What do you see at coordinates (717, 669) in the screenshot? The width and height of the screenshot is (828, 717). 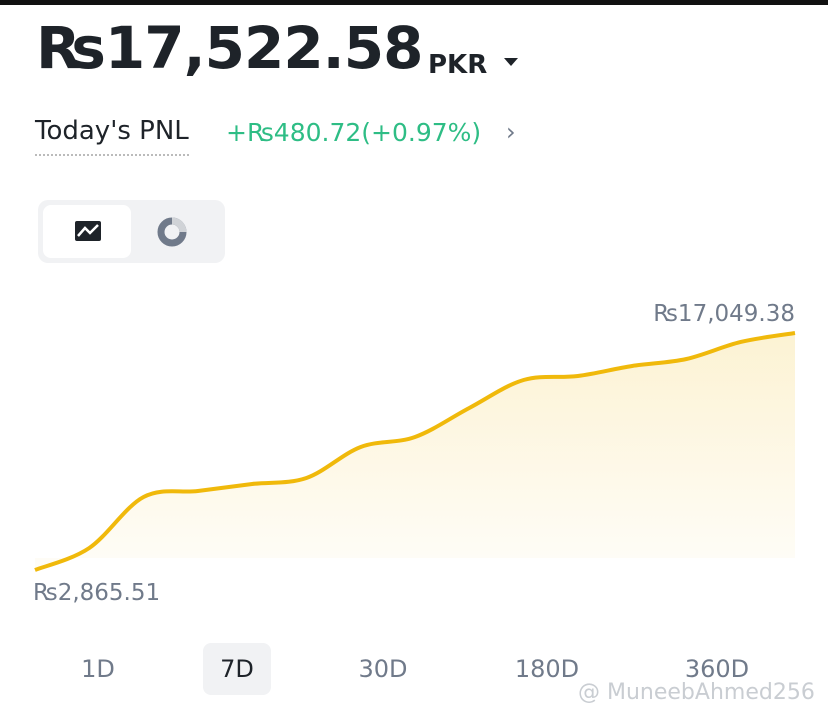 I see `range-tab: 360D` at bounding box center [717, 669].